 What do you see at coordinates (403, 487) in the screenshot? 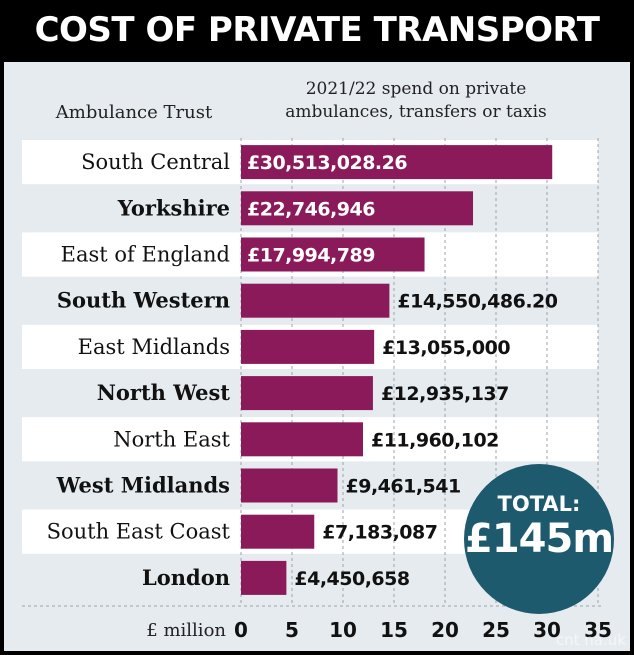
I see `value-label: £9,461,541` at bounding box center [403, 487].